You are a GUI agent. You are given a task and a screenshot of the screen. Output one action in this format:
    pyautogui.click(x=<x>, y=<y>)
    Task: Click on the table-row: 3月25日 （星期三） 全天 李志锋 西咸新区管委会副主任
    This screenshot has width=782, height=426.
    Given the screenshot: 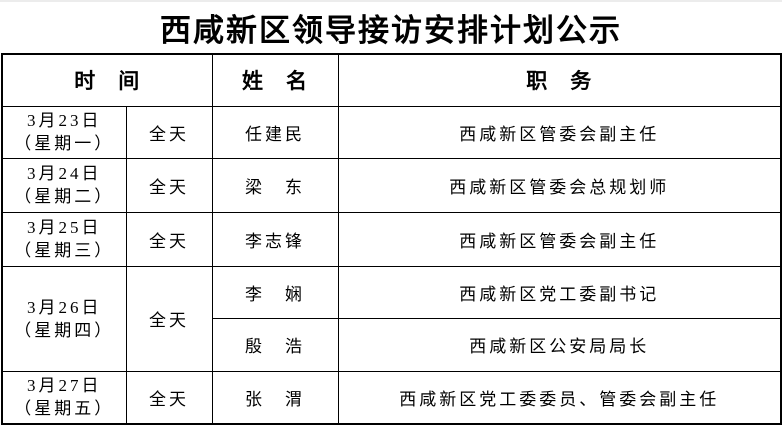 What is the action you would take?
    pyautogui.click(x=391, y=239)
    